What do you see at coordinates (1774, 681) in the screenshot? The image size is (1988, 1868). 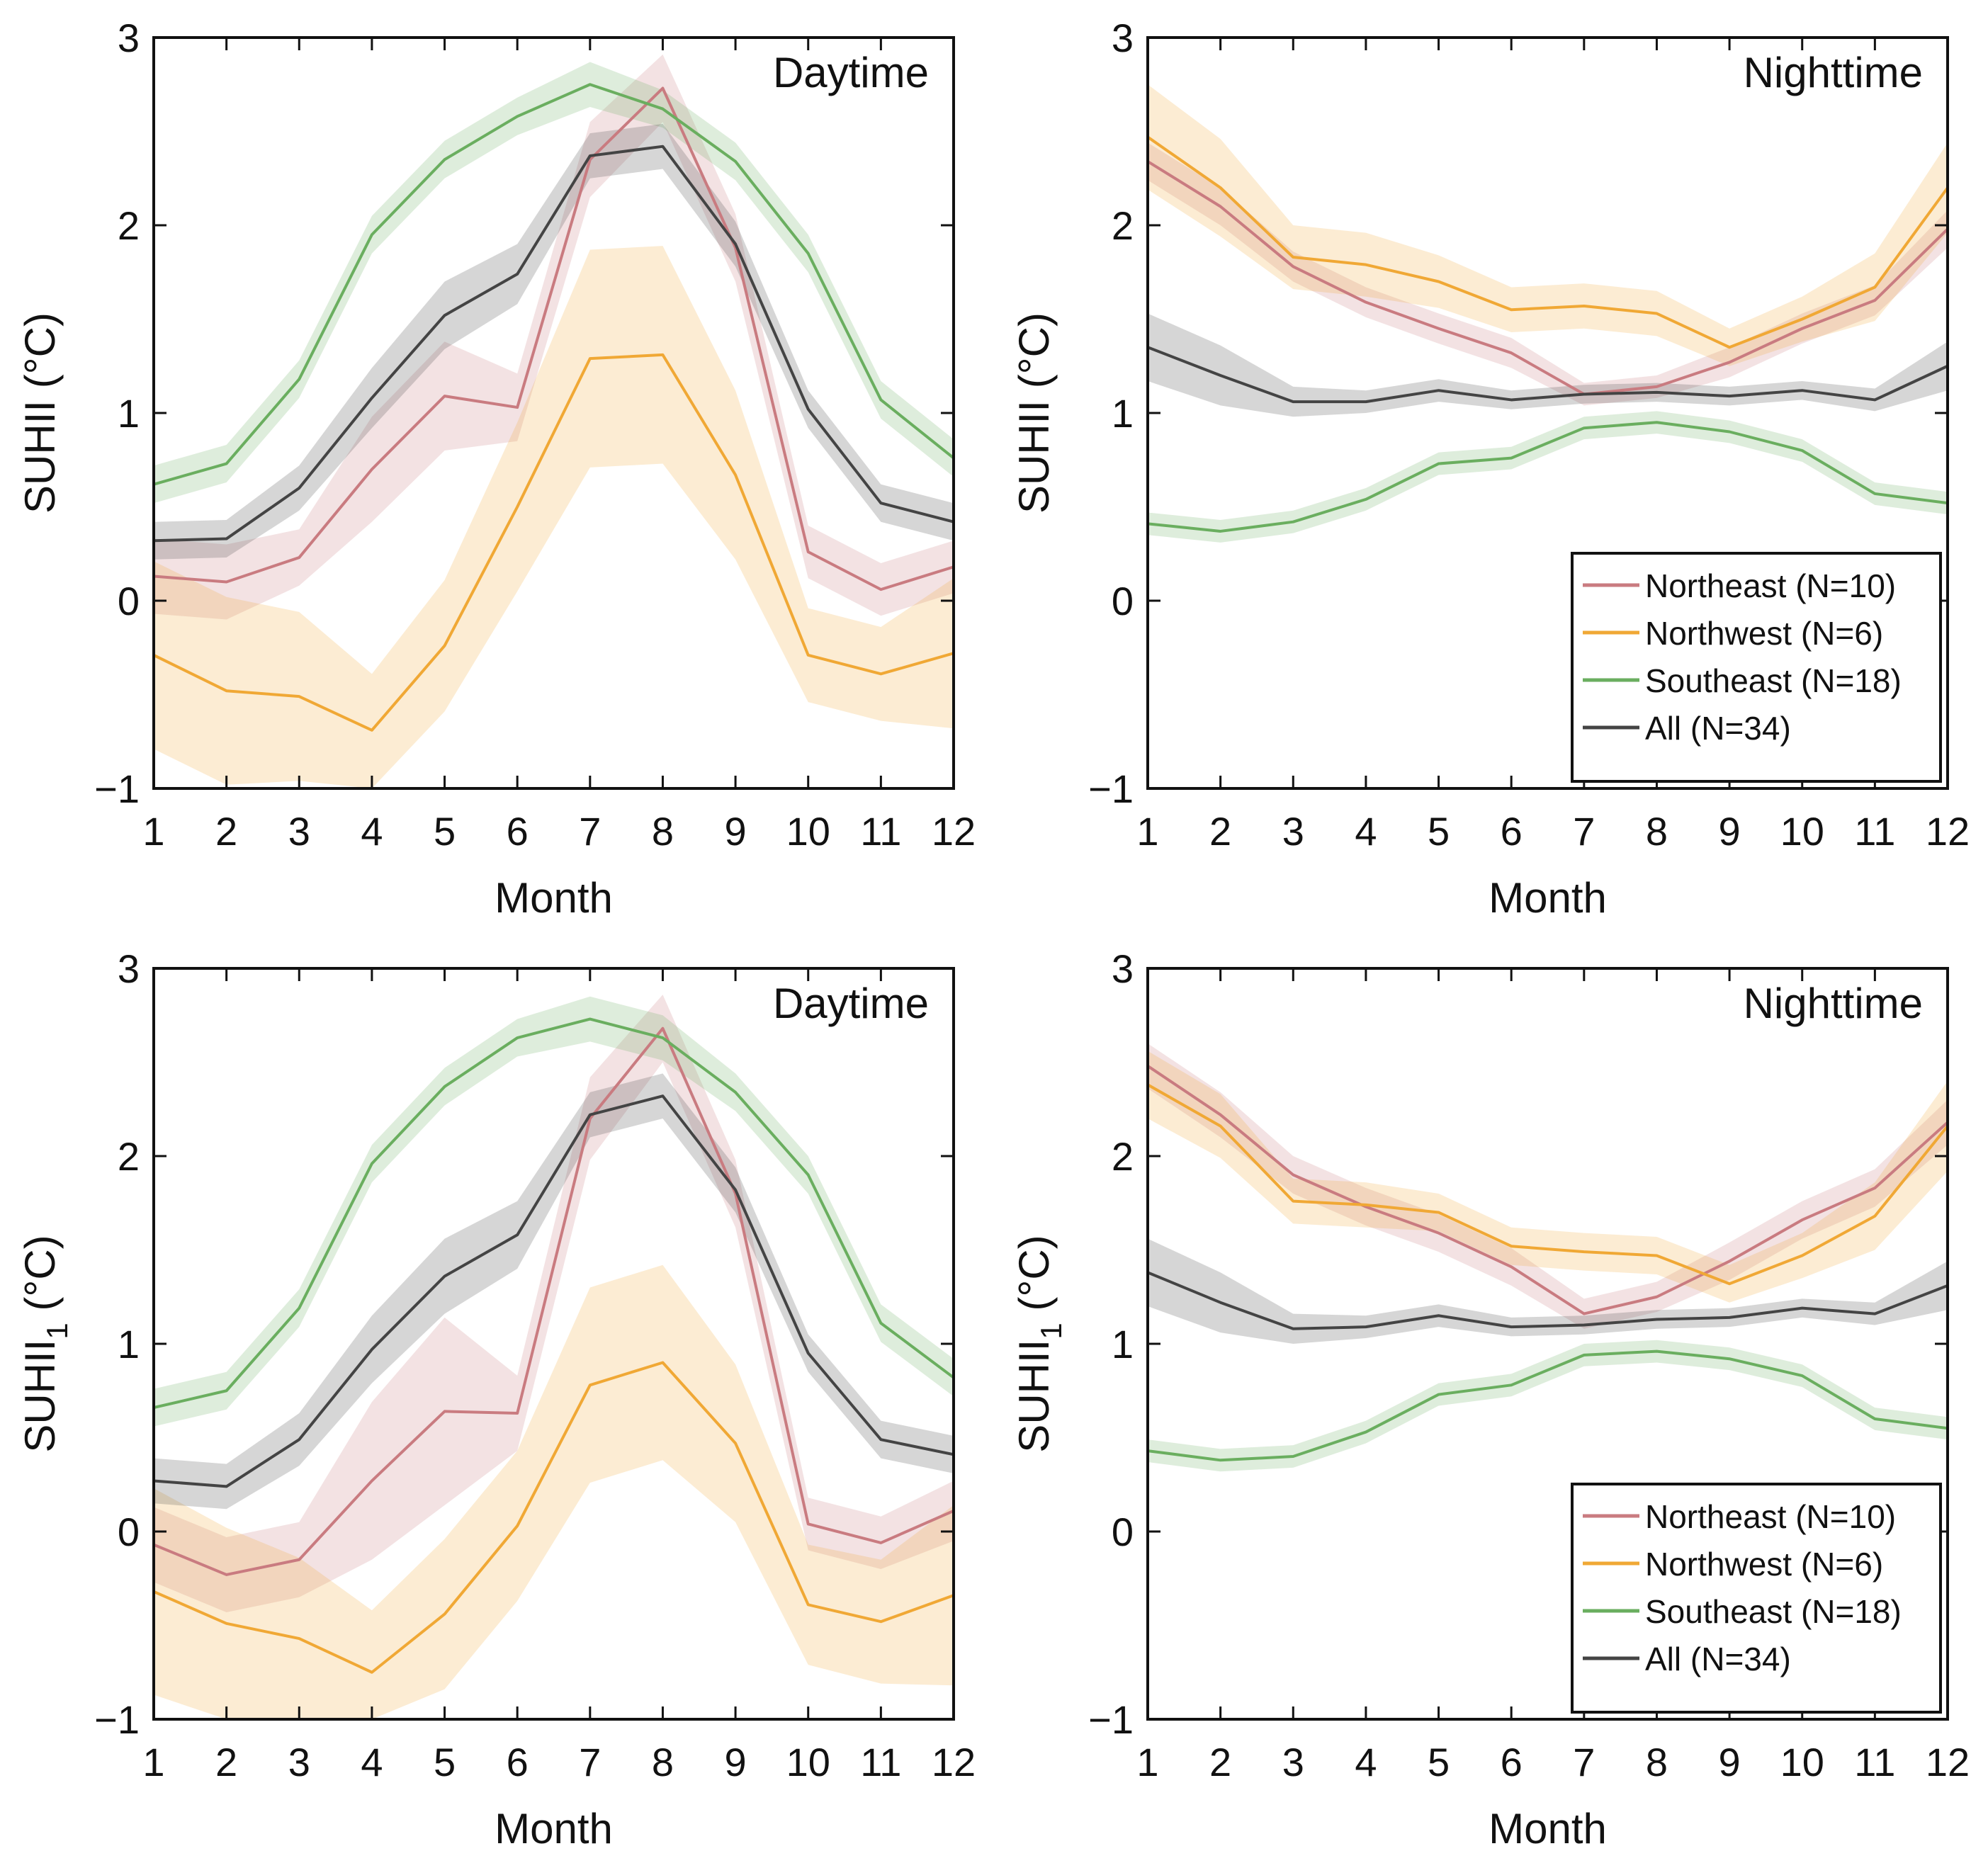 I see `legend-label: Southeast (N=18)` at bounding box center [1774, 681].